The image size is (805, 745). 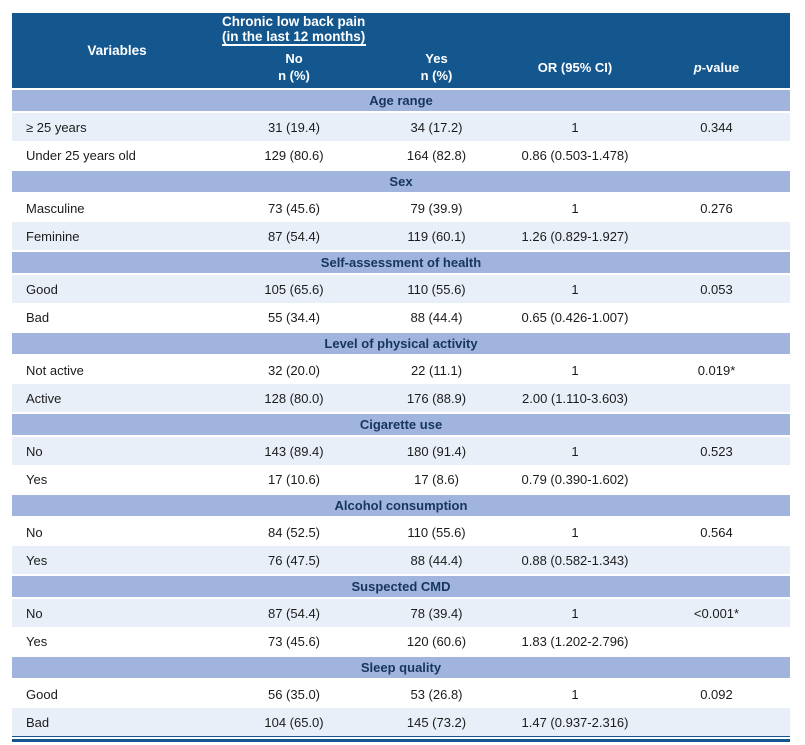 What do you see at coordinates (401, 667) in the screenshot?
I see `section-header-sleep-quality: Sleep quality` at bounding box center [401, 667].